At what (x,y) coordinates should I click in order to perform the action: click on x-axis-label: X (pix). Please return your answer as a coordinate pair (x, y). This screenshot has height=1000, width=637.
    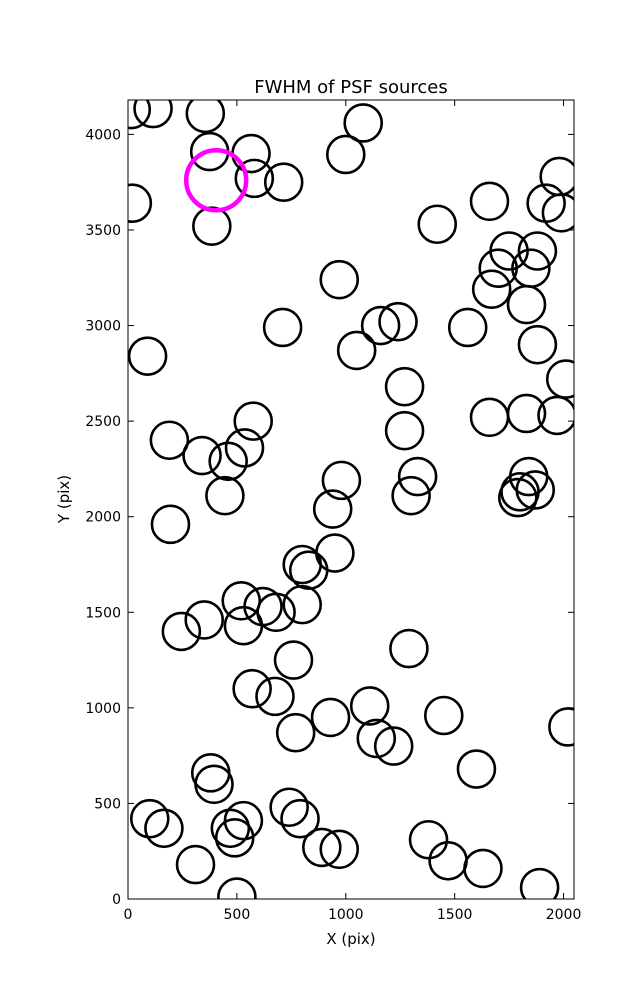
    Looking at the image, I should click on (350, 939).